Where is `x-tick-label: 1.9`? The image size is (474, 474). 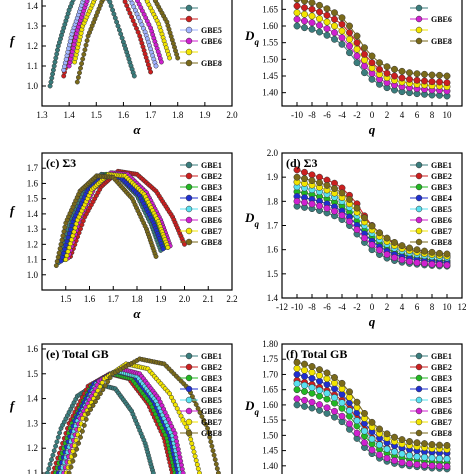 x-tick-label: 1.9 is located at coordinates (161, 299).